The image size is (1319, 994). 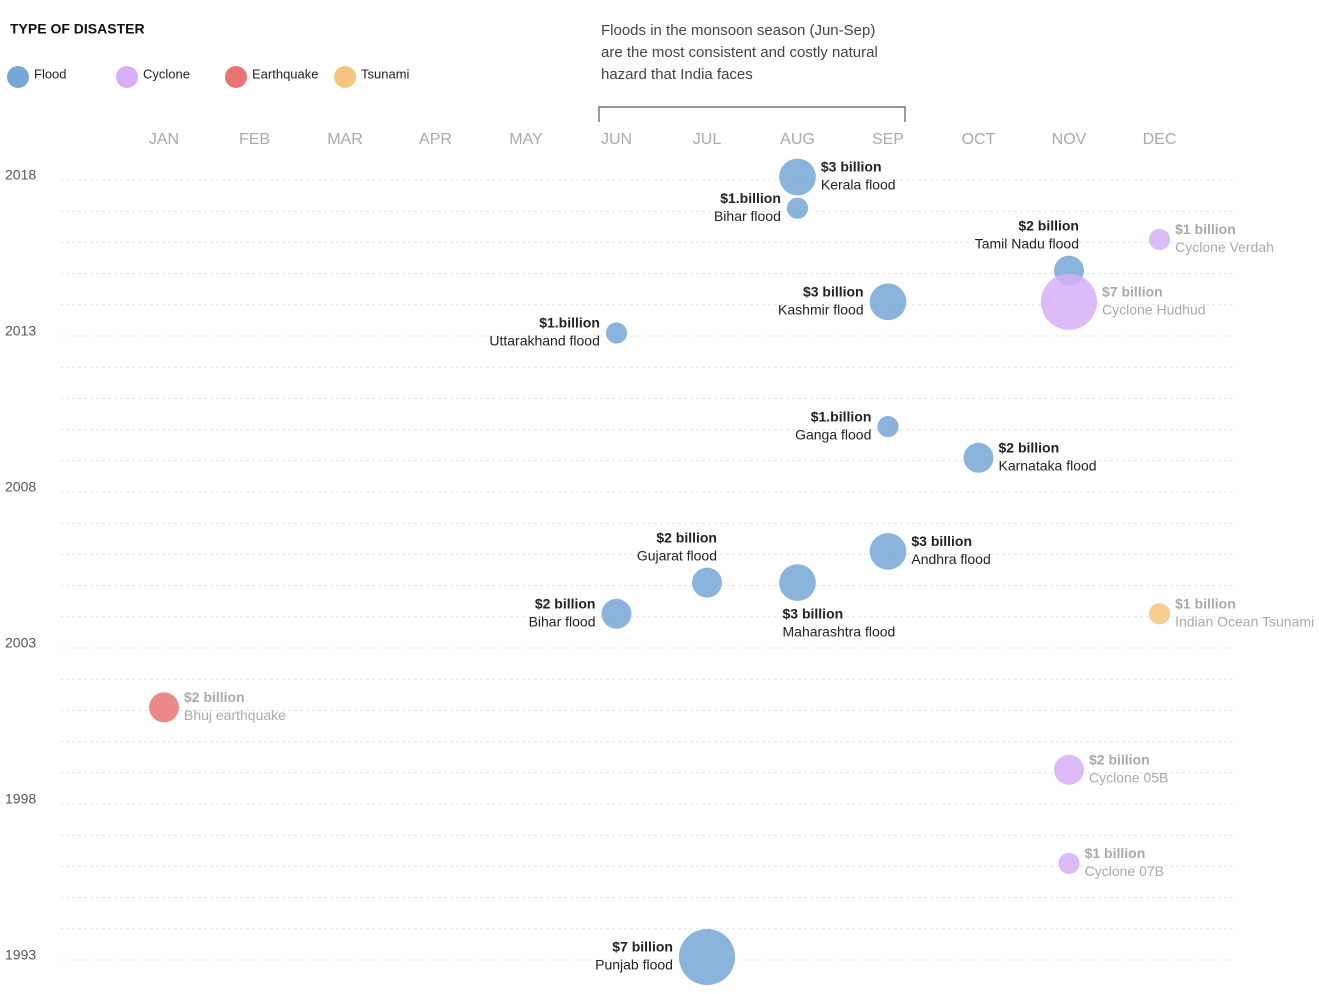 I want to click on y-tick-label: 1993, so click(x=20, y=955).